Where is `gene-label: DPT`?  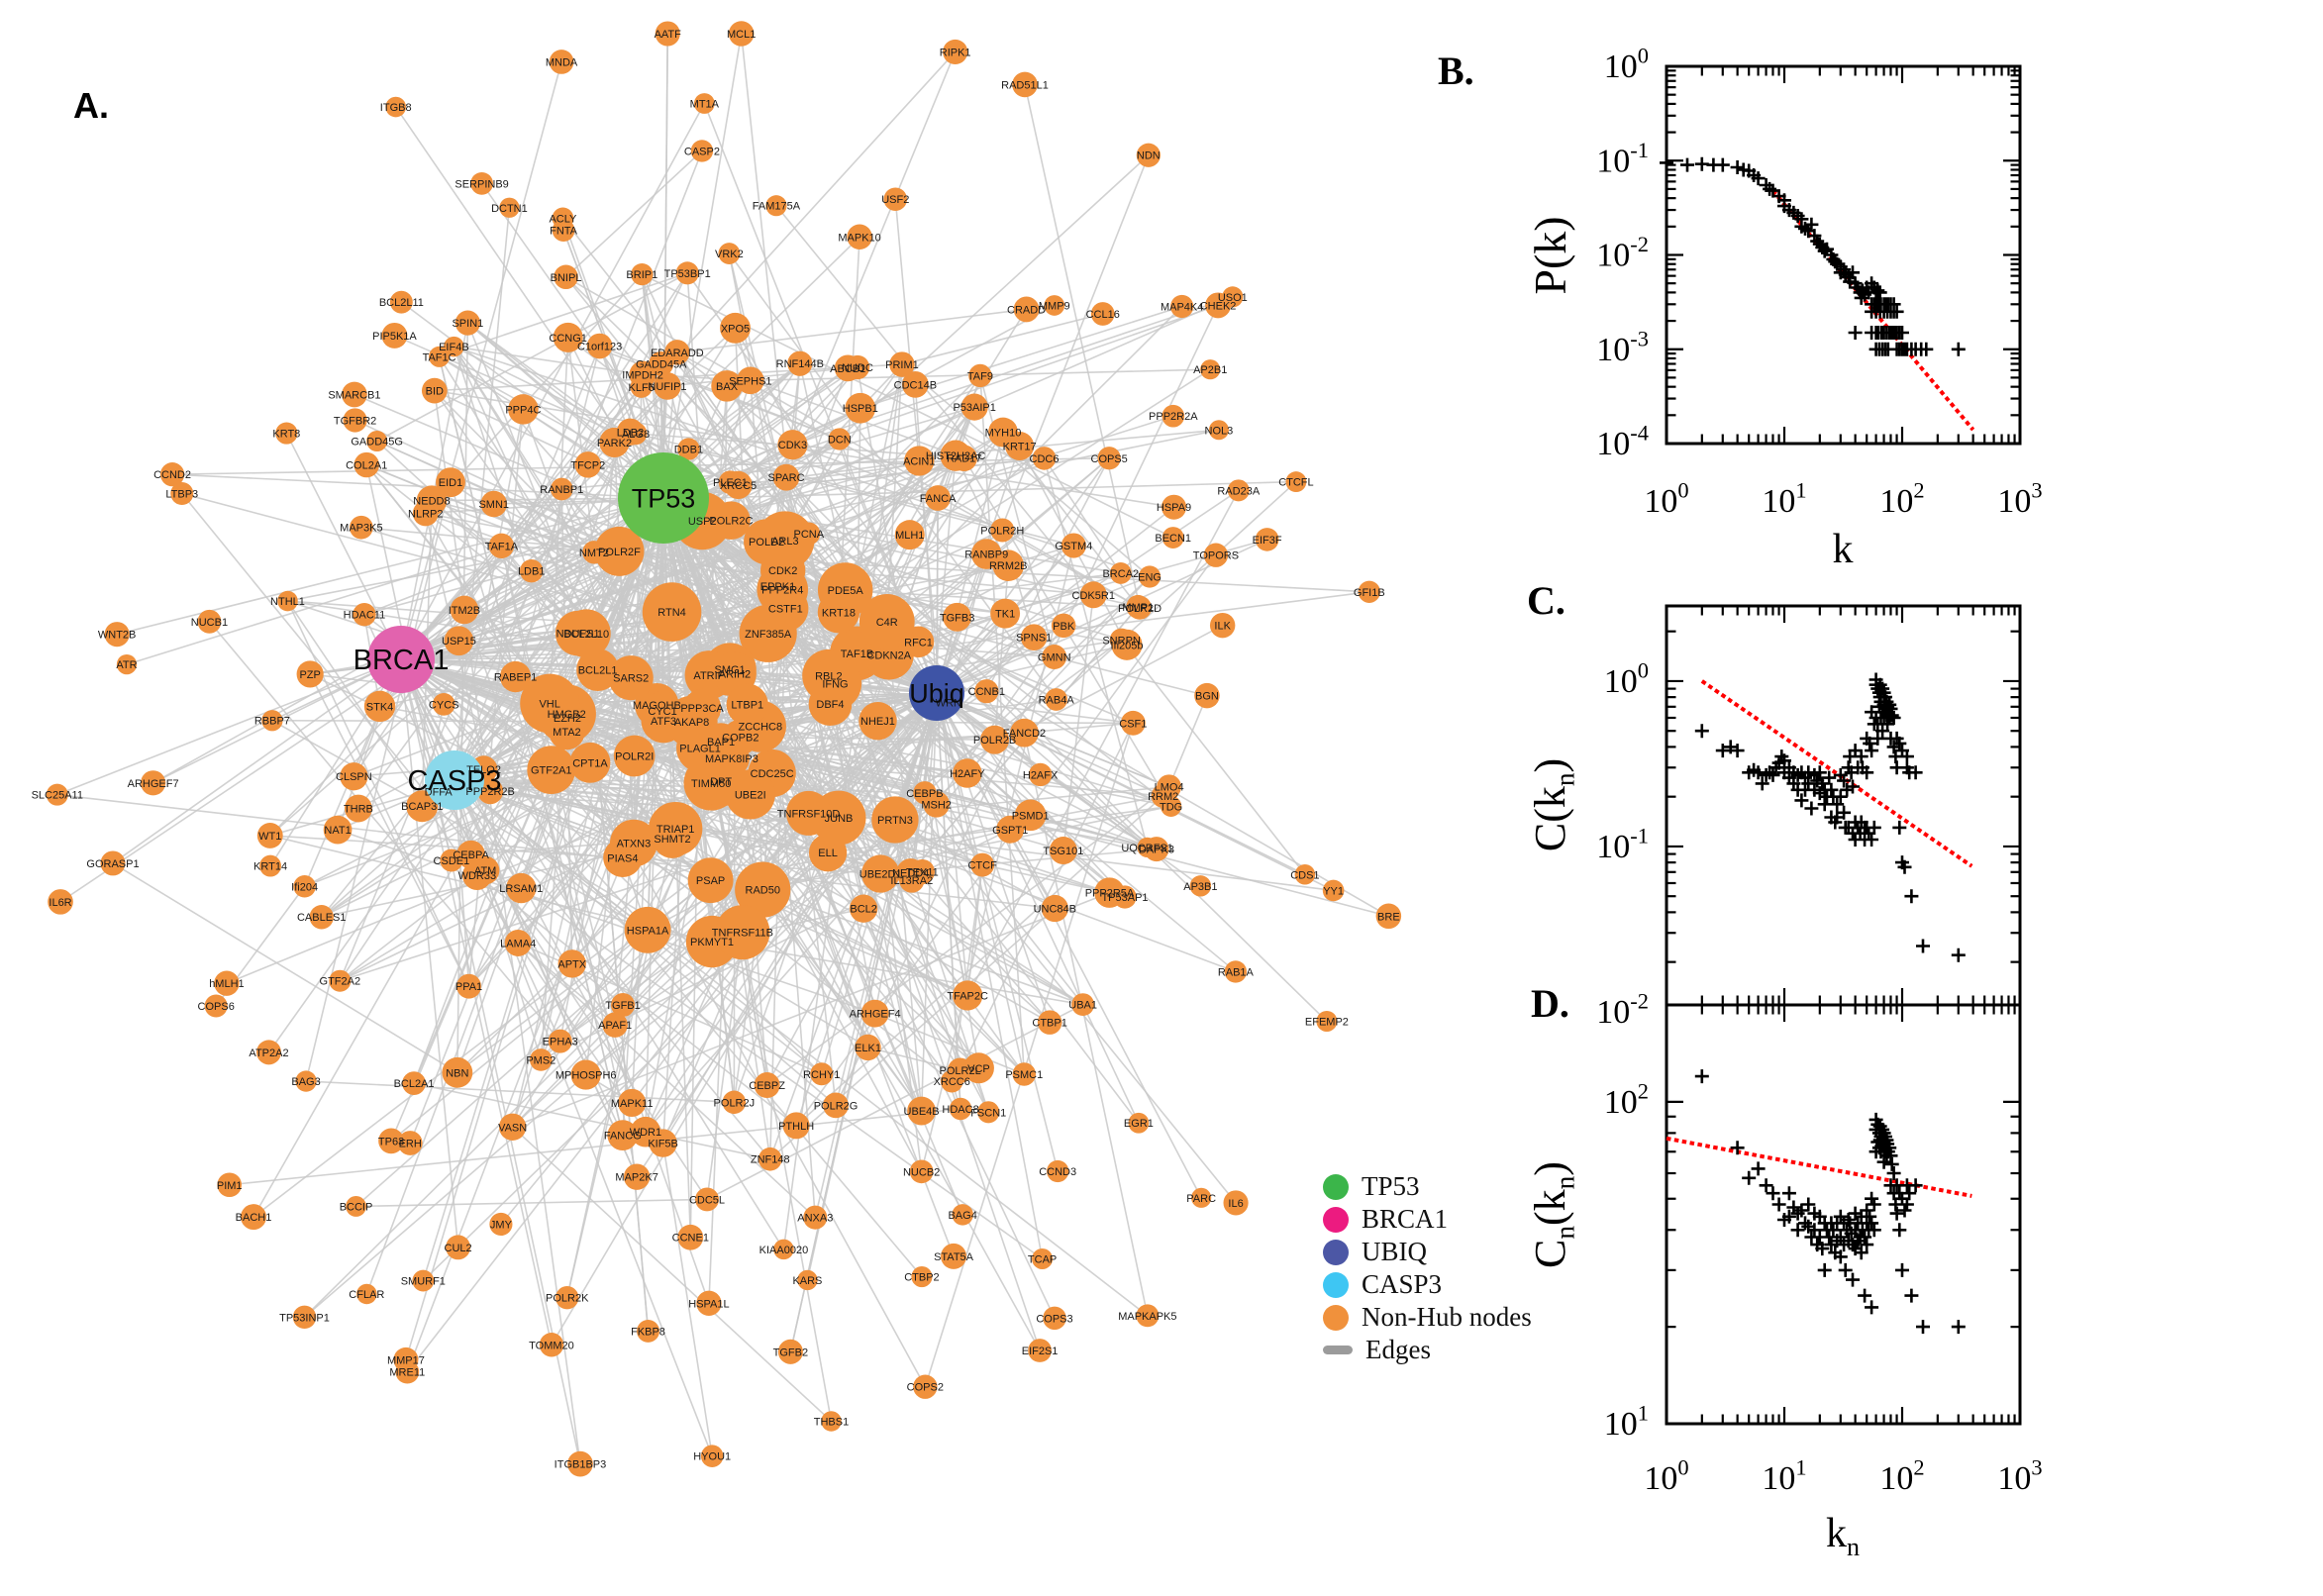
gene-label: DPT is located at coordinates (721, 782).